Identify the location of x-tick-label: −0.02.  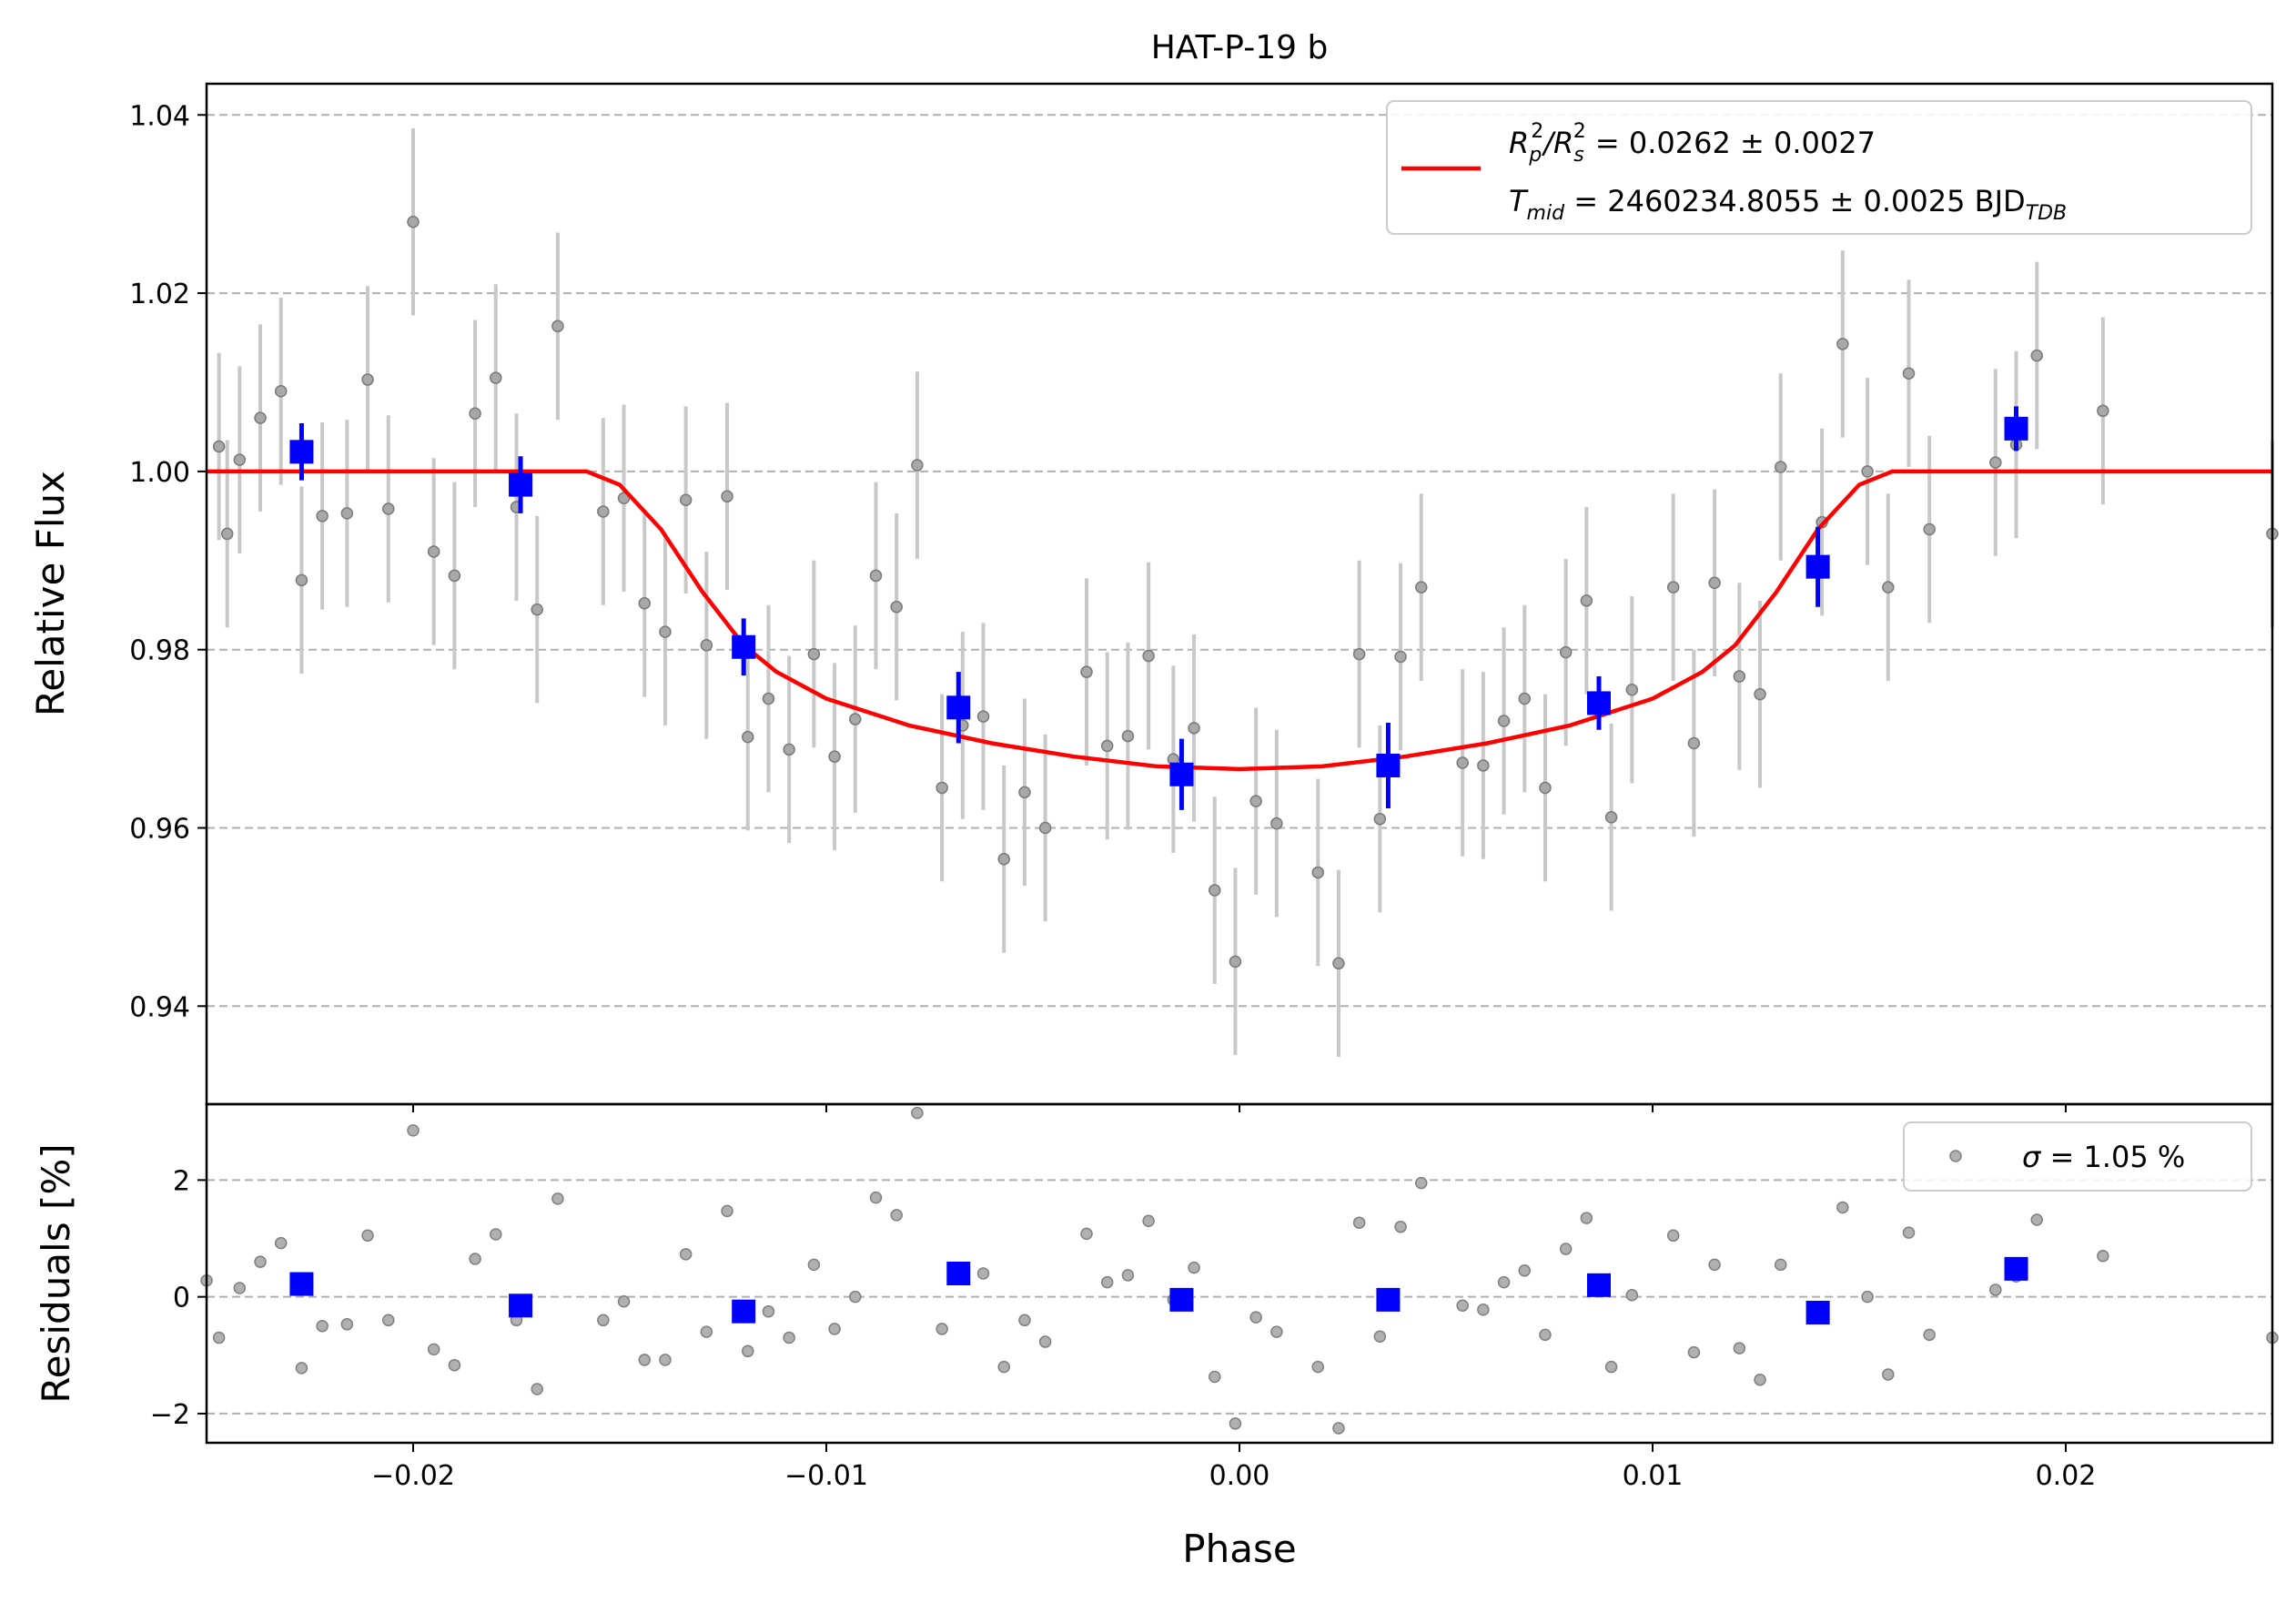
(413, 1476).